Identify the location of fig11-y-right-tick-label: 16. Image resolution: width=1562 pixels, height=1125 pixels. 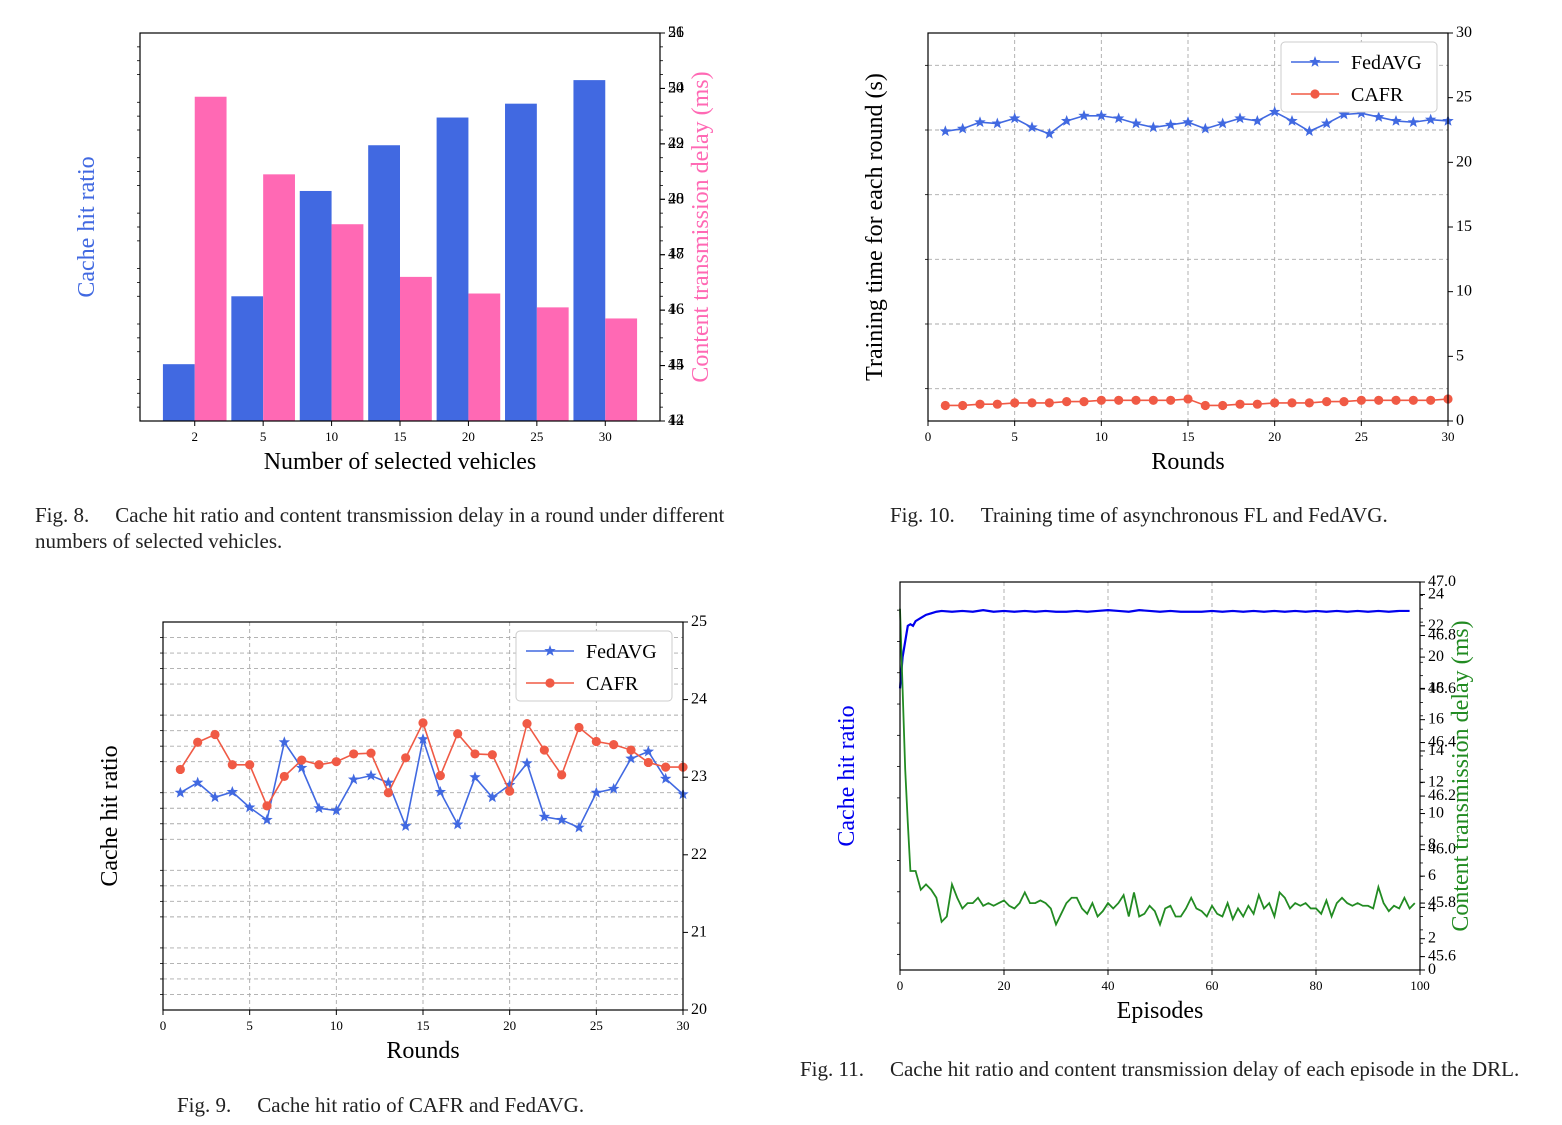
(1436, 719).